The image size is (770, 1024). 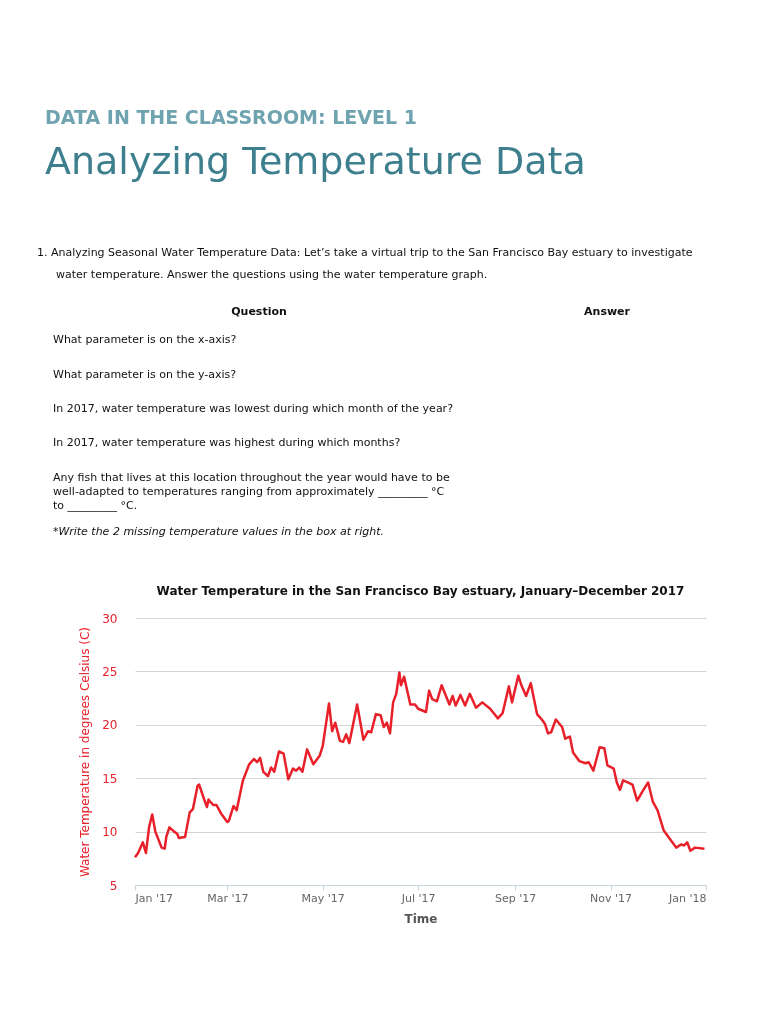 I want to click on x-tick-label: Jul '17, so click(x=418, y=898).